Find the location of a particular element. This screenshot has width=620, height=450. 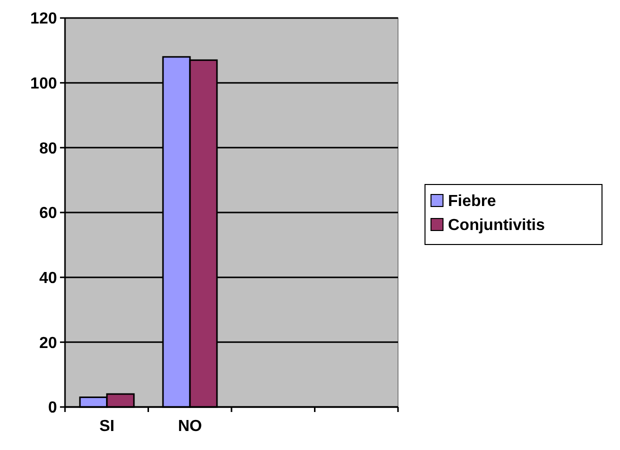

y-tick-label: 40 is located at coordinates (48, 278).